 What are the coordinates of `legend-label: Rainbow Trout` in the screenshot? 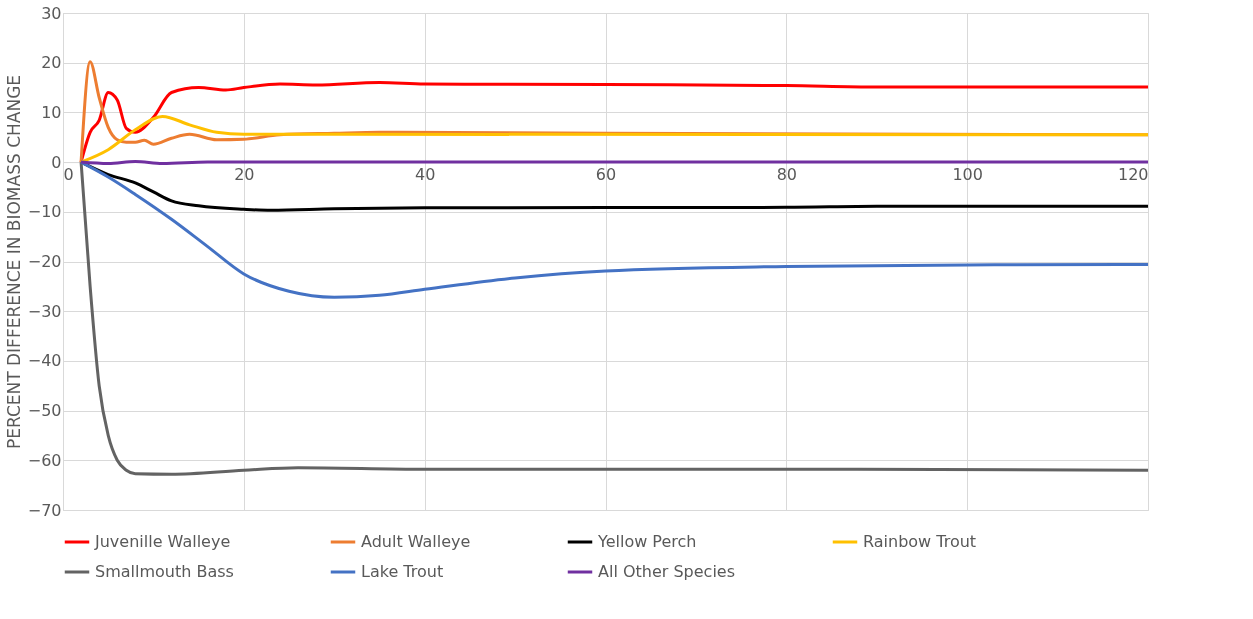 It's located at (920, 541).